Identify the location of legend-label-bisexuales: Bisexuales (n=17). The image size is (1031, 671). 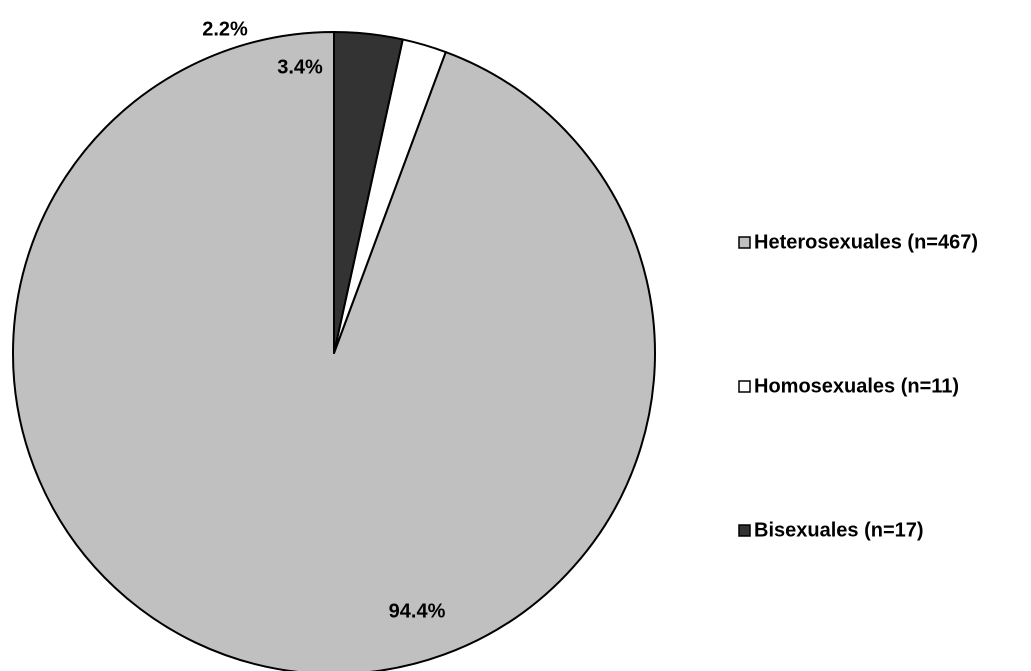
(839, 530).